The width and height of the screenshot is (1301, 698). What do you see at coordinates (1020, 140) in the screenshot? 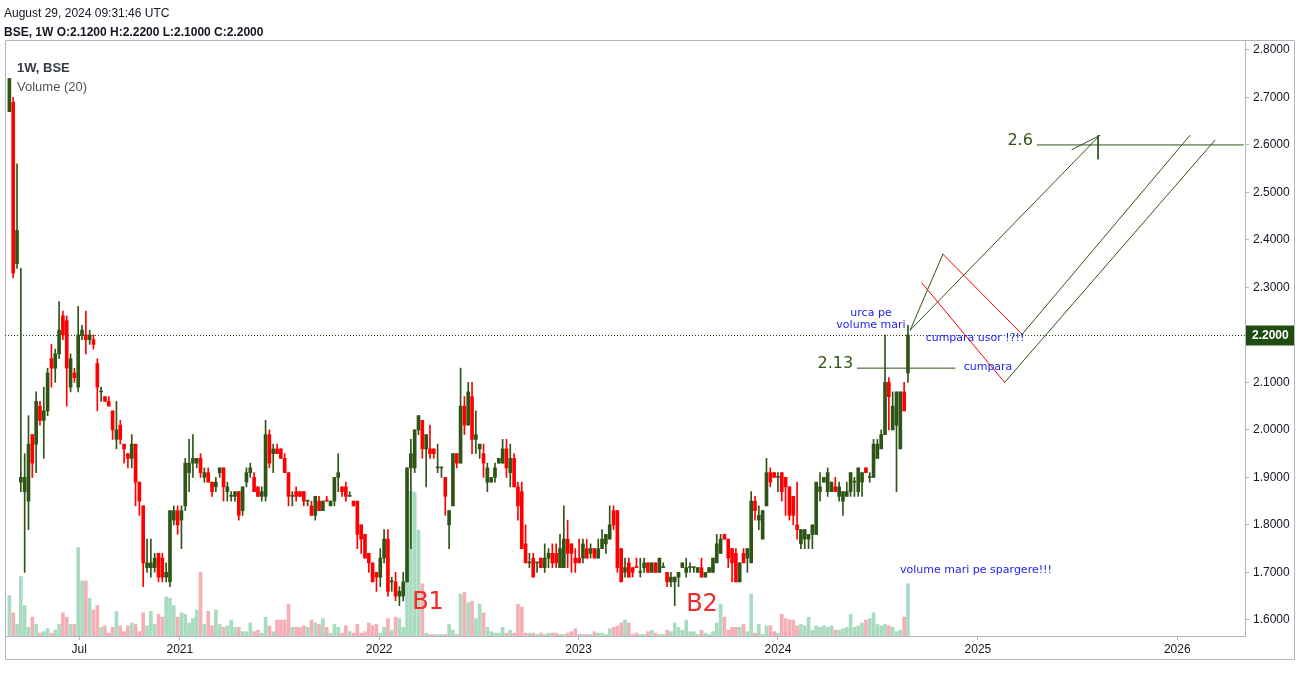
I see `series-label: 2.6` at bounding box center [1020, 140].